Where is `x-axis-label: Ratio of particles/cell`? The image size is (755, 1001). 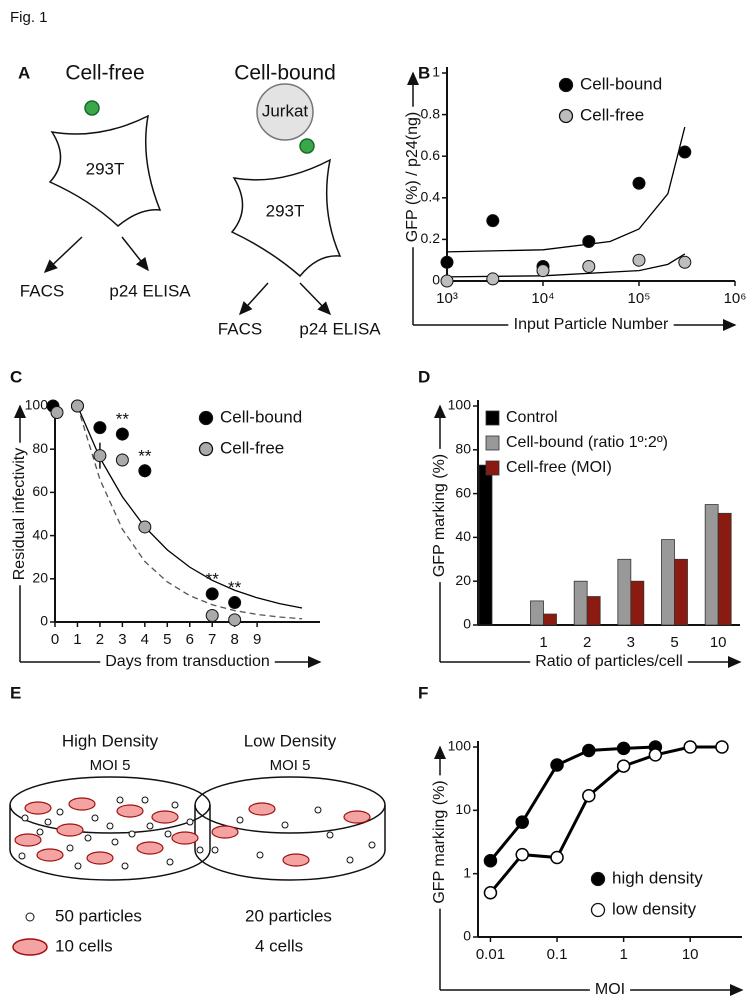
x-axis-label: Ratio of particles/cell is located at coordinates (609, 661).